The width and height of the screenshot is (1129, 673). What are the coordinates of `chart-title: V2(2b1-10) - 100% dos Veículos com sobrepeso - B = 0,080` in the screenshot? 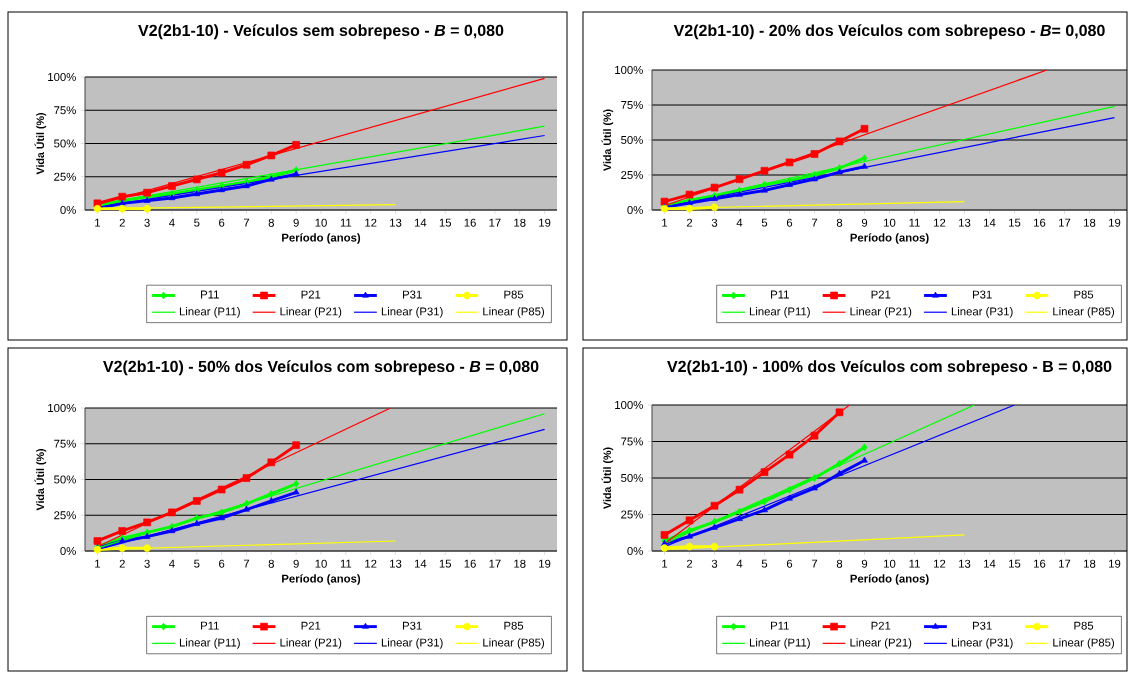 It's located at (889, 368).